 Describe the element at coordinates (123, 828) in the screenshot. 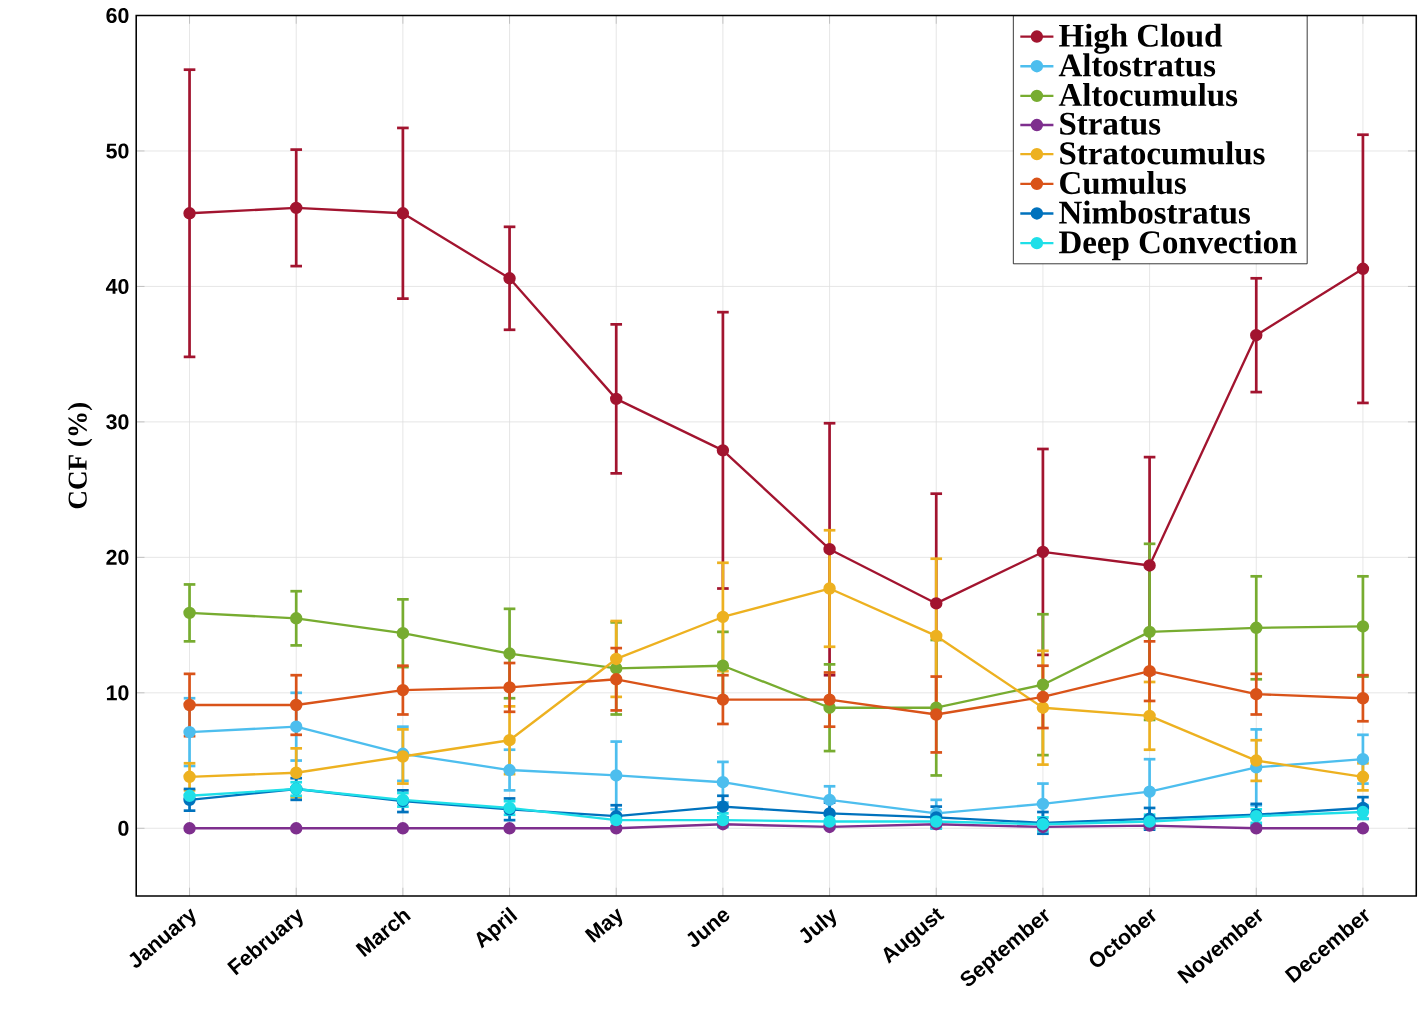

I see `y-tick-label: 0` at that location.